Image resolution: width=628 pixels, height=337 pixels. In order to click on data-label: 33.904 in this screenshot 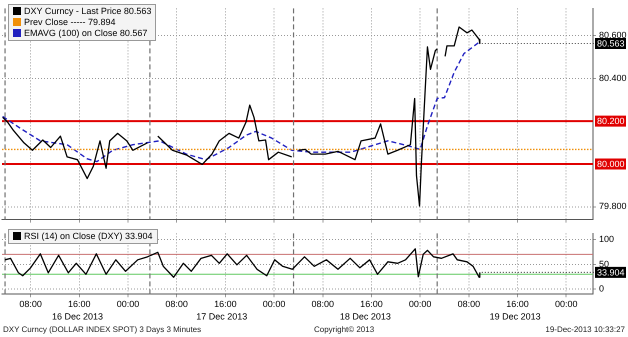, I will do `click(611, 272)`.